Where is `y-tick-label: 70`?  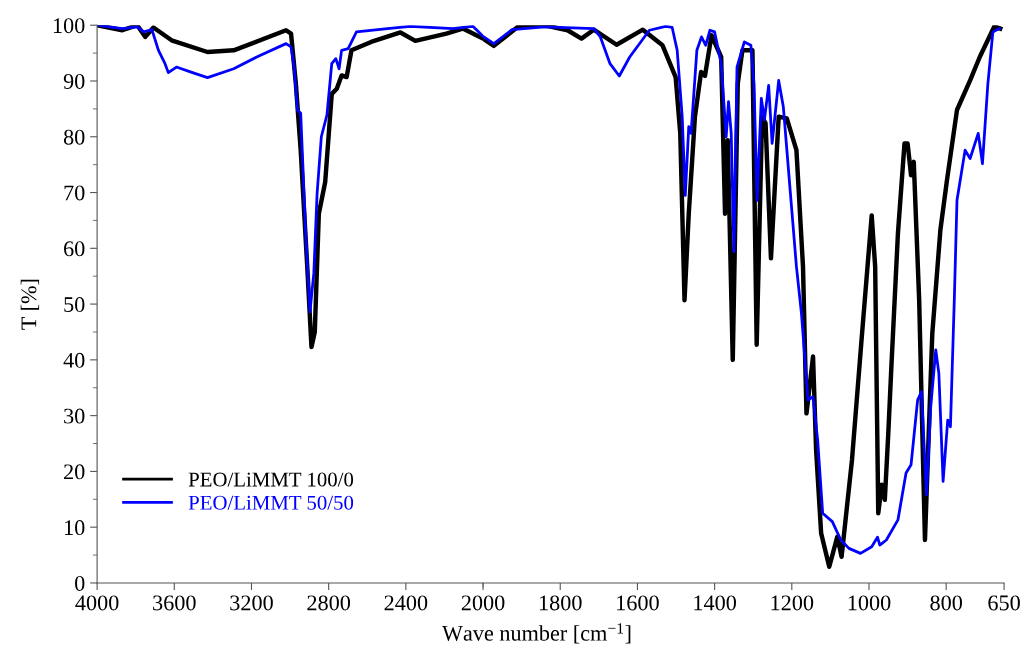 y-tick-label: 70 is located at coordinates (74, 193).